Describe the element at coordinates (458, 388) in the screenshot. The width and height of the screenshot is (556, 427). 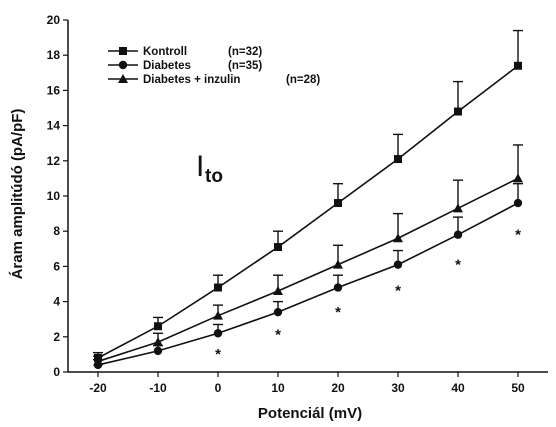
I see `x-tick-label: 40` at that location.